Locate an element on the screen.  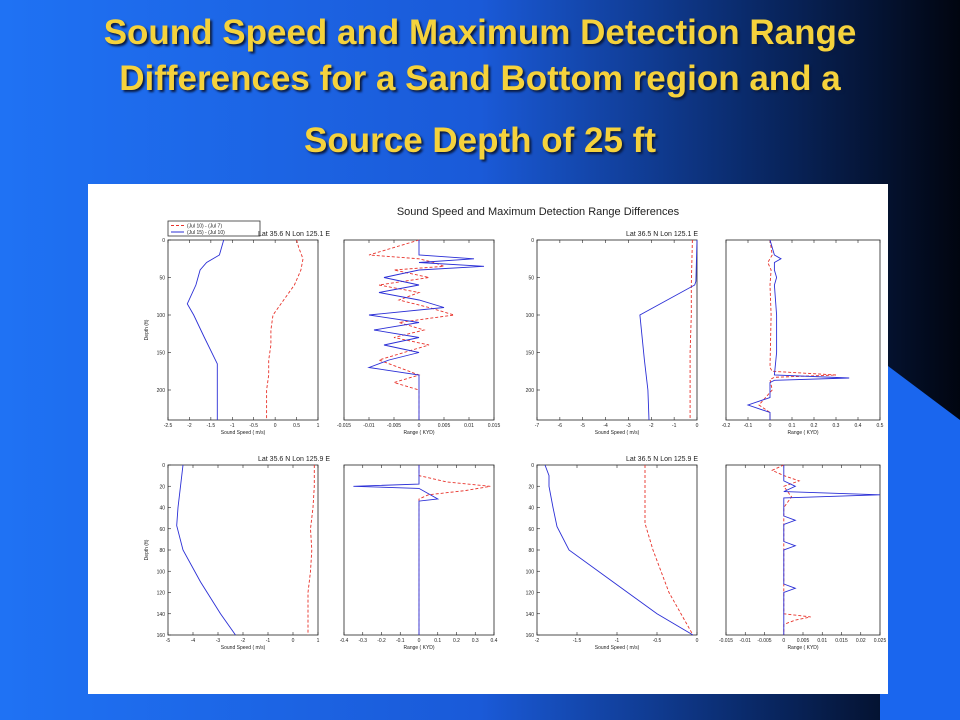
panel-1-range-xtick-label: 0.005 is located at coordinates (444, 426).